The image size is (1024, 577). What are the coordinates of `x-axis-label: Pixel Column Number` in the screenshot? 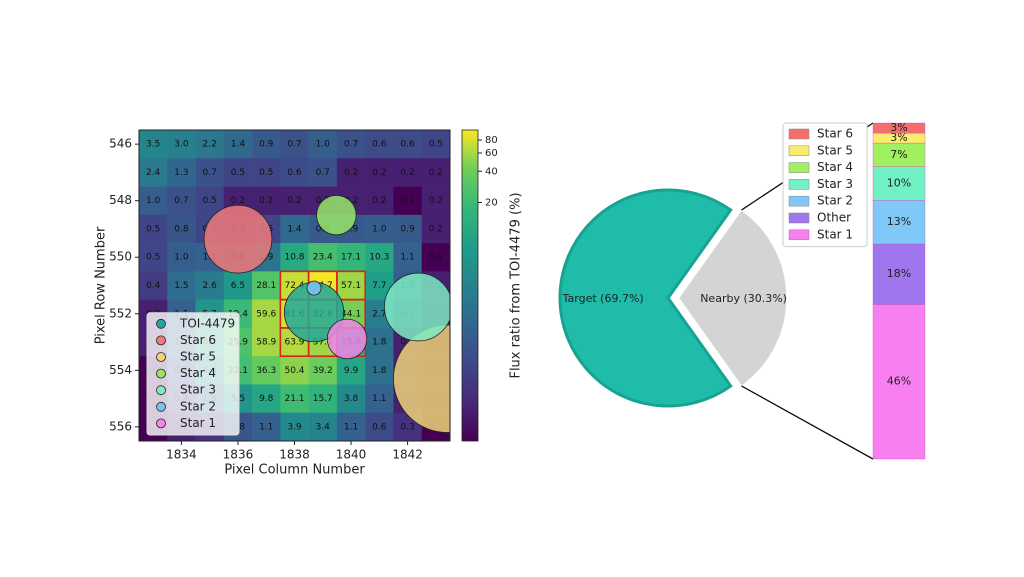 It's located at (294, 470).